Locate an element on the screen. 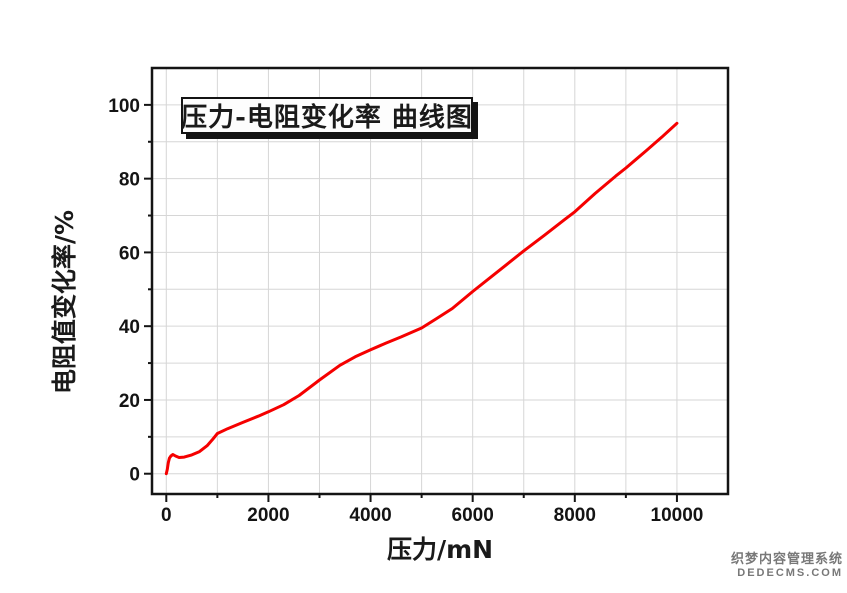 This screenshot has width=847, height=593. watermark-cn-text: 织梦内容管理系统 is located at coordinates (786, 558).